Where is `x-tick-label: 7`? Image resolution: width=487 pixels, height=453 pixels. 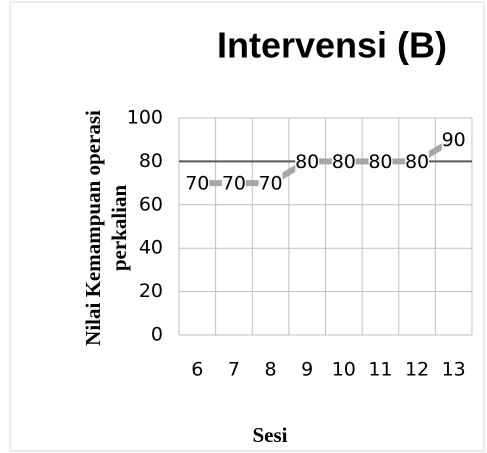 x-tick-label: 7 is located at coordinates (234, 370).